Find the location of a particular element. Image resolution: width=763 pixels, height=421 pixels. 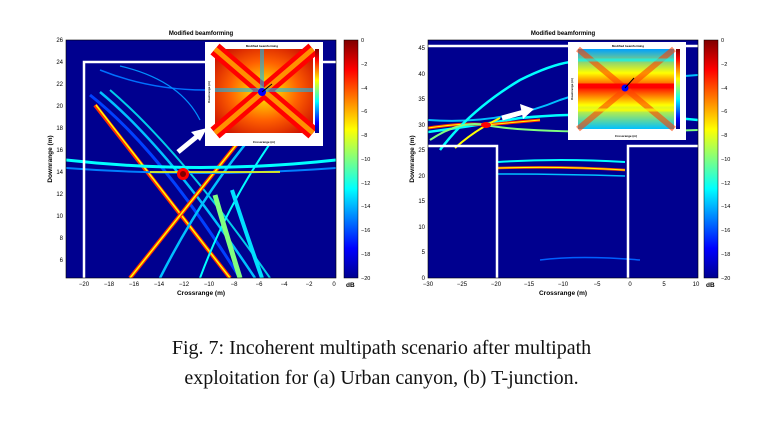

panel-b-xtick: −30 is located at coordinates (428, 285).